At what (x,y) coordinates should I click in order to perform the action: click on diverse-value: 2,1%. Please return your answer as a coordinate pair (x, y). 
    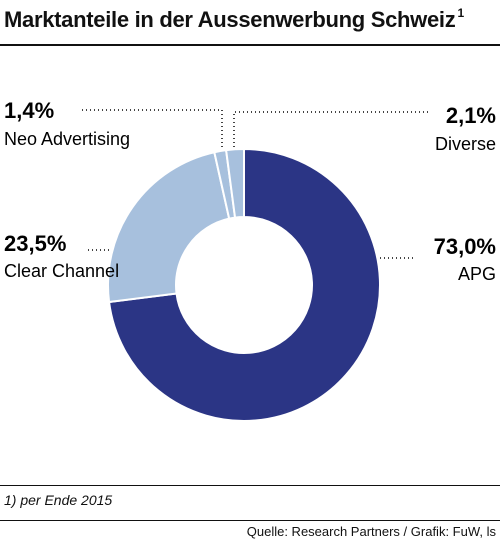
    Looking at the image, I should click on (471, 115).